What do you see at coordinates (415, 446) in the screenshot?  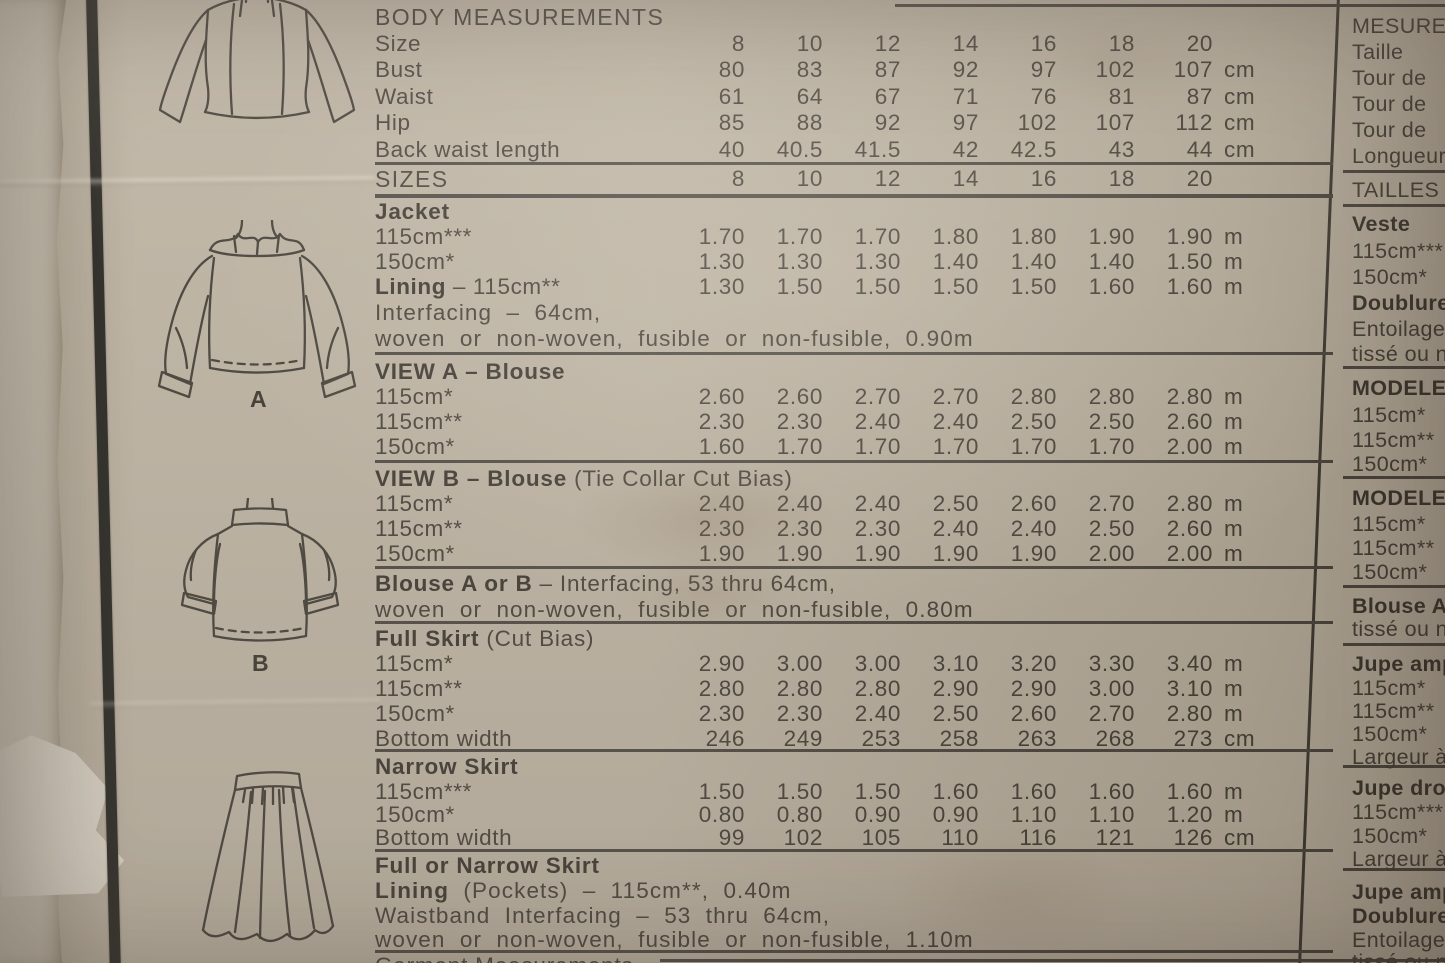 I see `row-label: 150cm*` at bounding box center [415, 446].